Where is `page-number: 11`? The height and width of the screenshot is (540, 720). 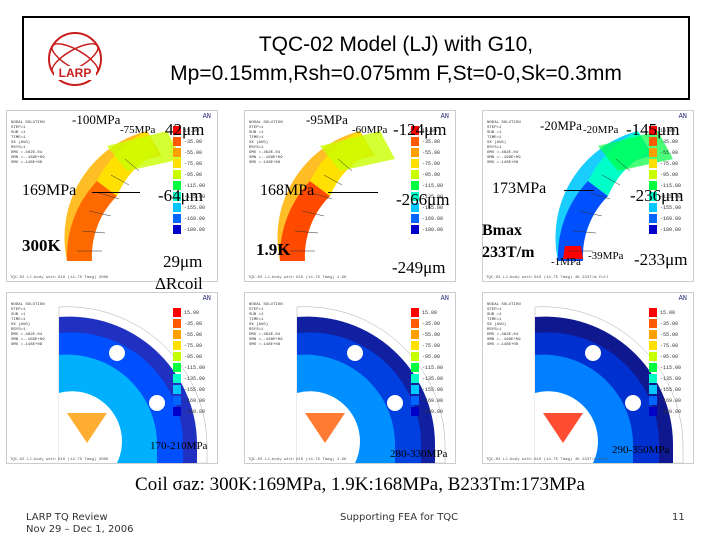 page-number: 11 is located at coordinates (678, 517).